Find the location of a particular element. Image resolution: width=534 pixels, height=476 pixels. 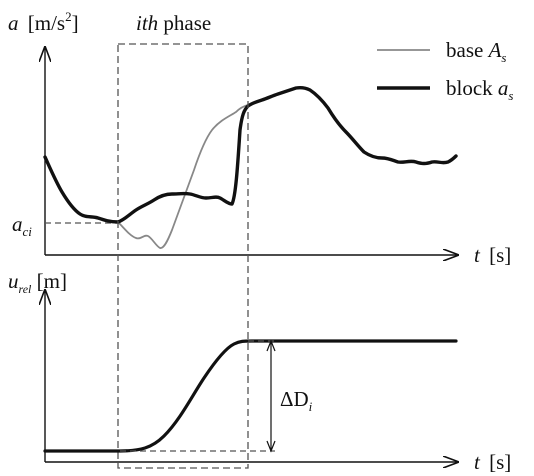

delta-d-arrow-bottom is located at coordinates (271, 446).